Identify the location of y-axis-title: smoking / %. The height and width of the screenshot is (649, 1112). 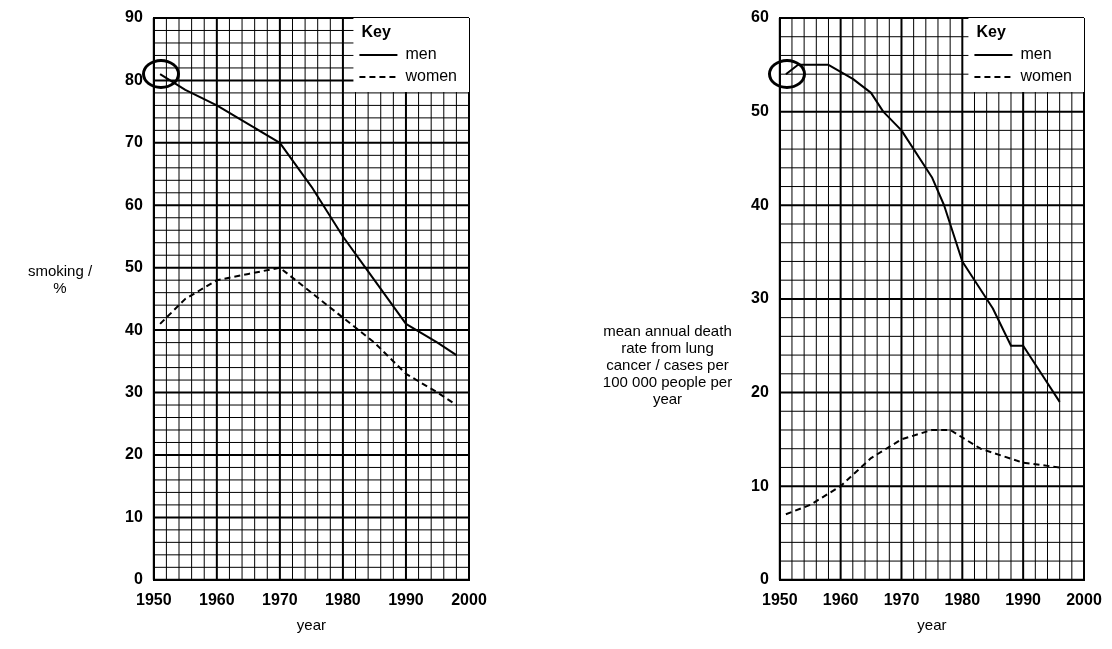
(60, 279).